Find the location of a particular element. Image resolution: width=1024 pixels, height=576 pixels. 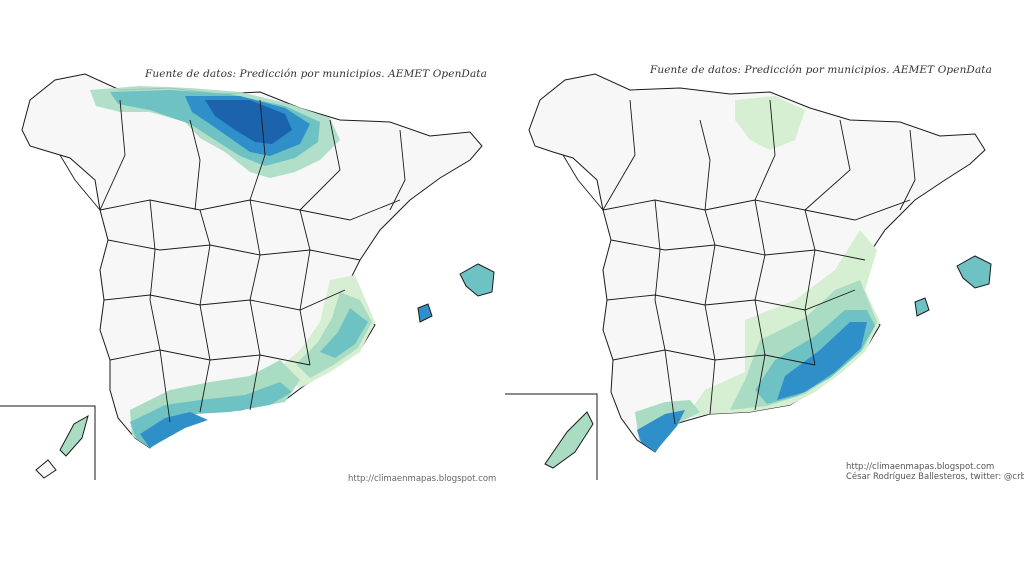

precip-south-mid is located at coordinates (211, 415).